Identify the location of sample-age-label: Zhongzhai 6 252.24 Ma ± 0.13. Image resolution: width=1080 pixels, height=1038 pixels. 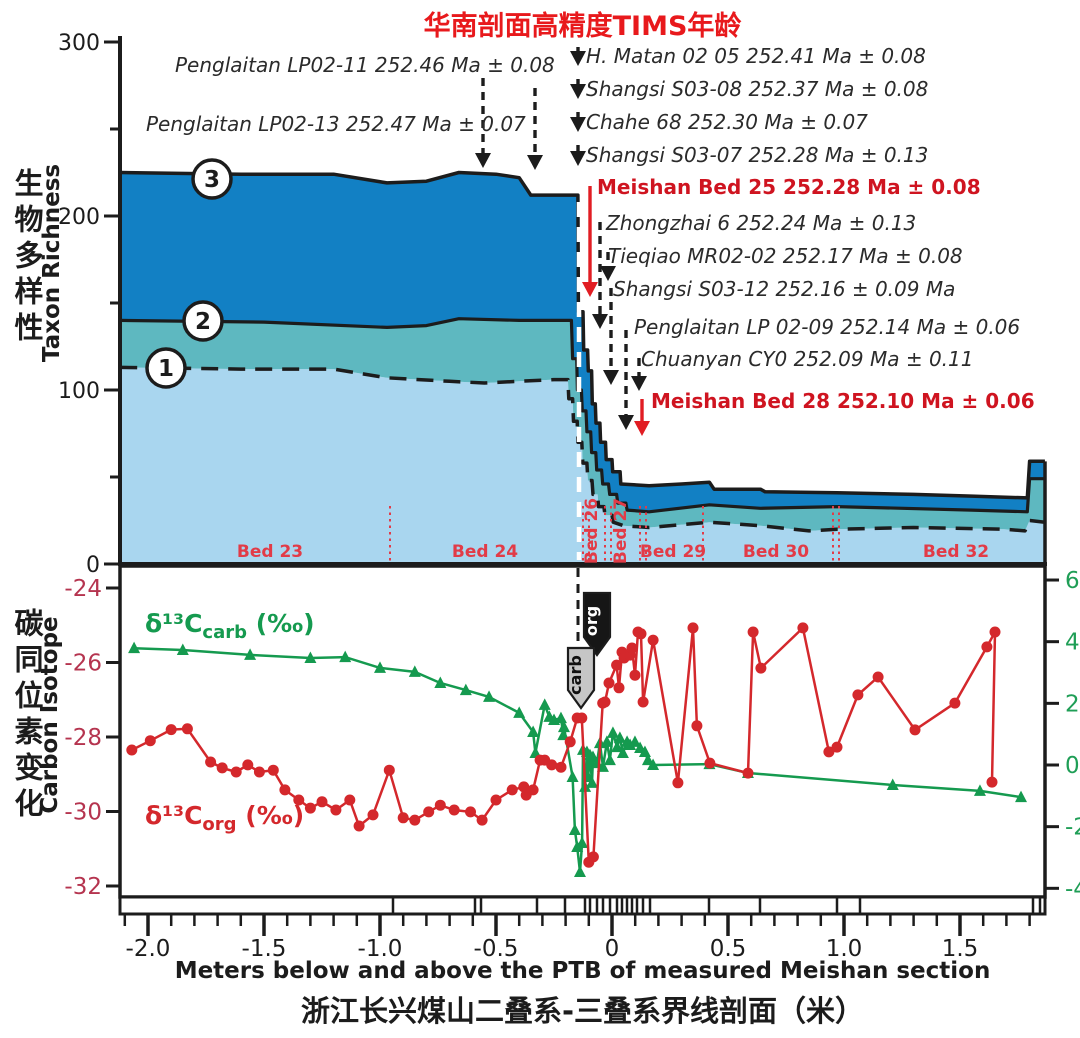
(760, 223).